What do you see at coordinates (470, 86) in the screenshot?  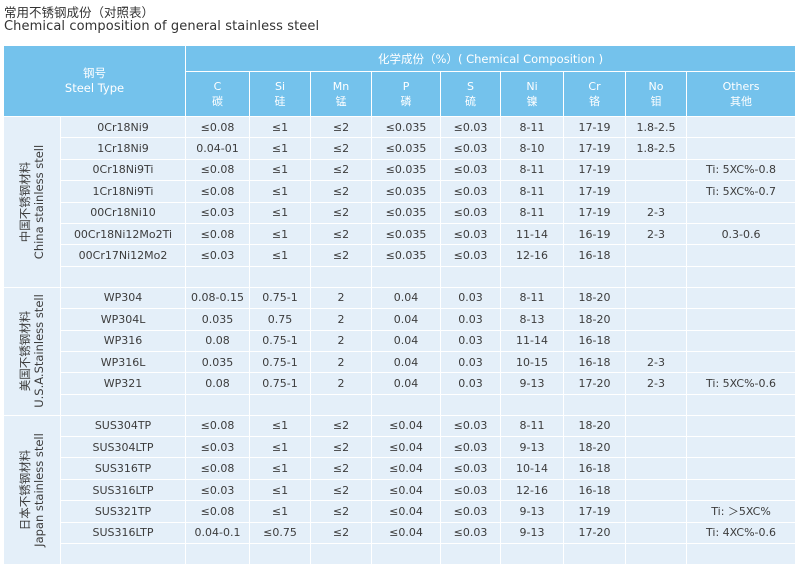 I see `column-header-en: S` at bounding box center [470, 86].